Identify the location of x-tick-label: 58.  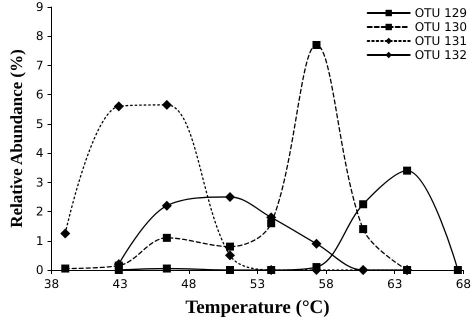
(326, 284).